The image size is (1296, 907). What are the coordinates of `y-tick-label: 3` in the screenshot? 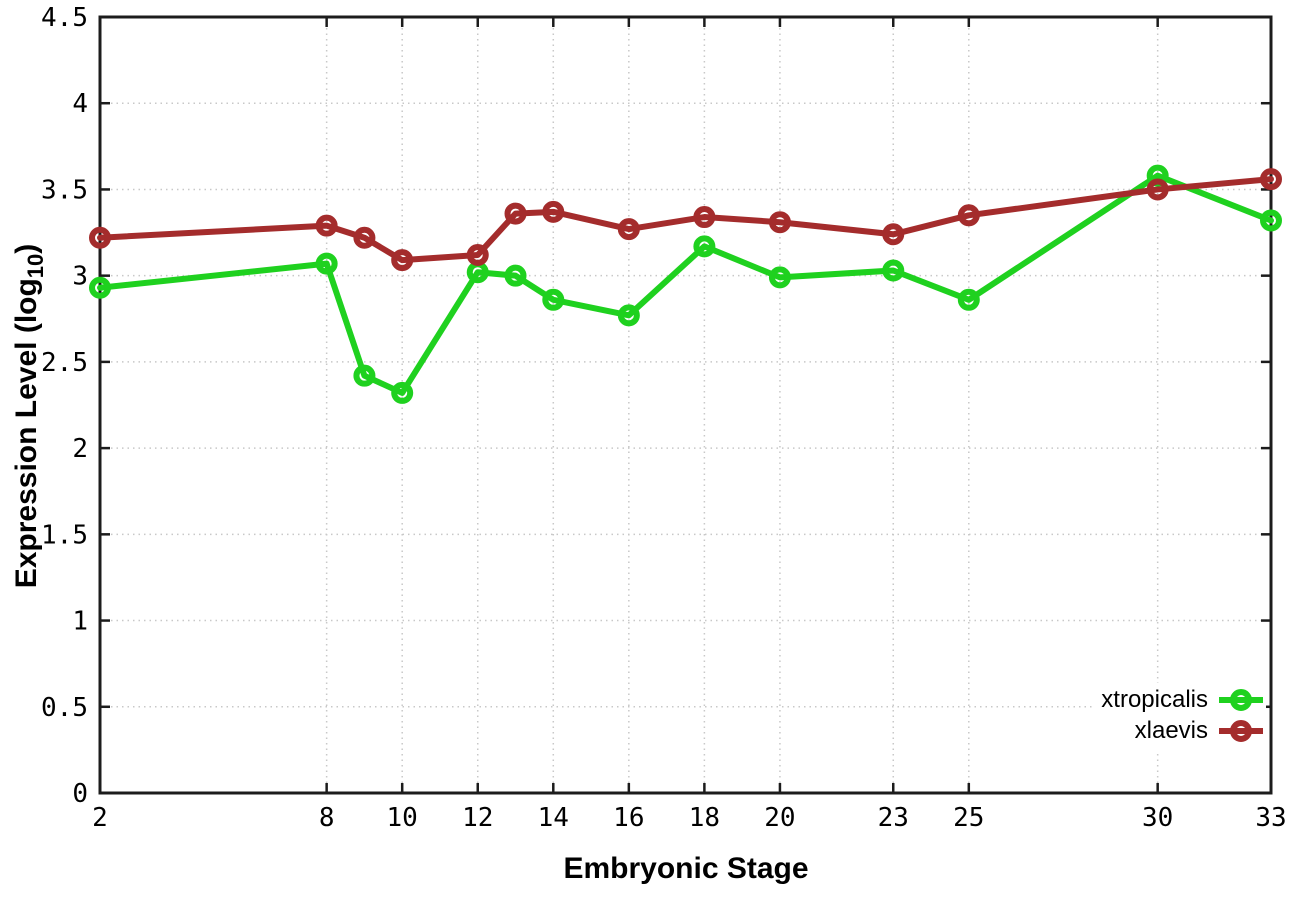 It's located at (80, 277).